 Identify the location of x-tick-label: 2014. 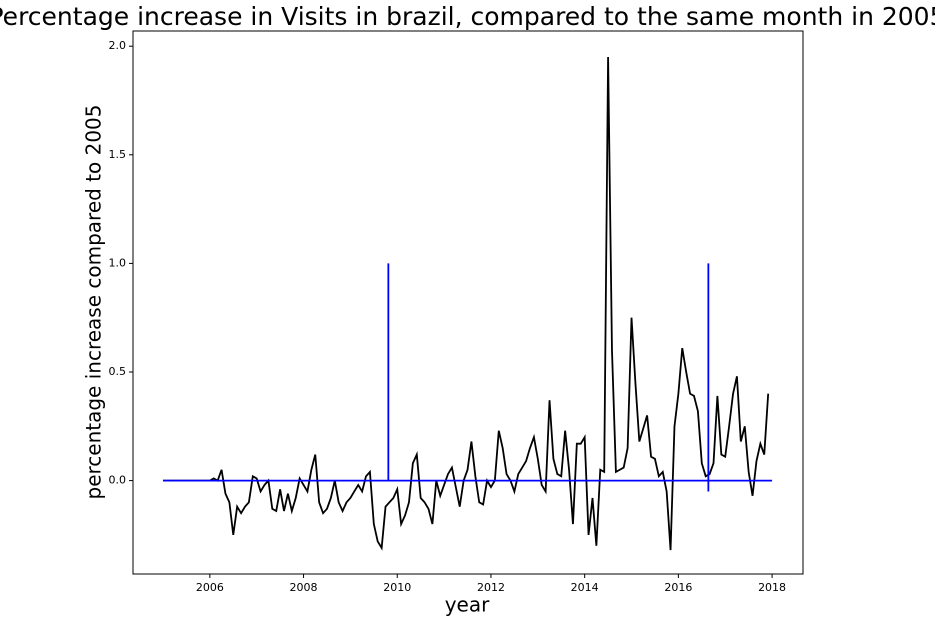
(585, 587).